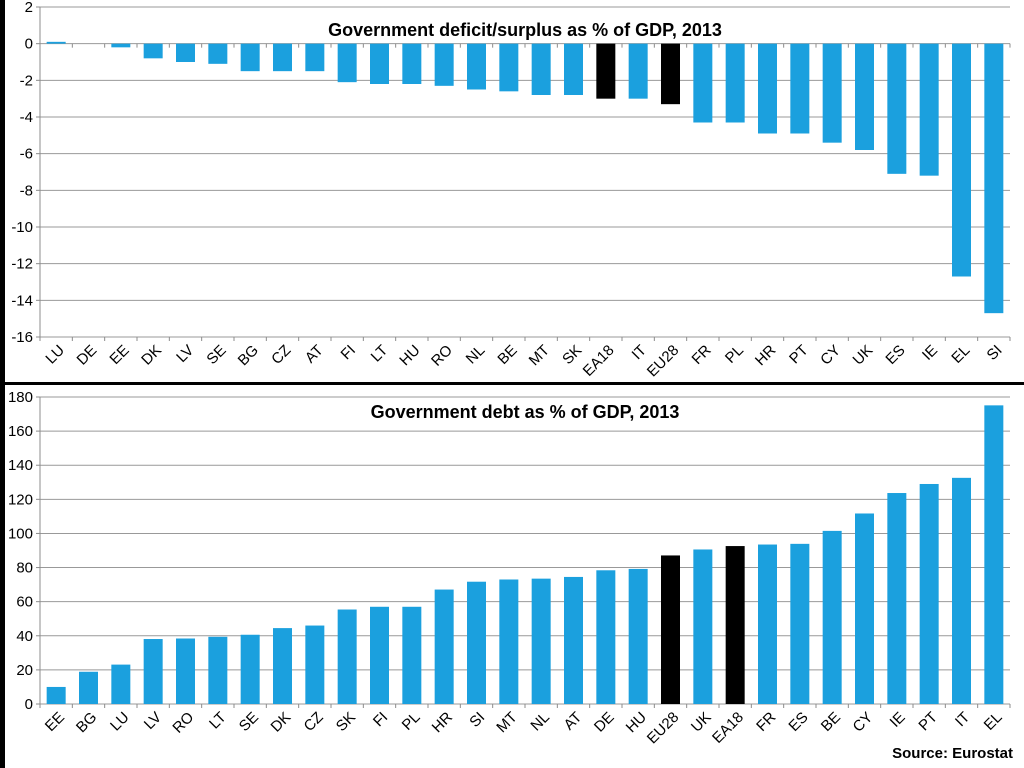  What do you see at coordinates (831, 722) in the screenshot?
I see `x-tick-label-BE: BE` at bounding box center [831, 722].